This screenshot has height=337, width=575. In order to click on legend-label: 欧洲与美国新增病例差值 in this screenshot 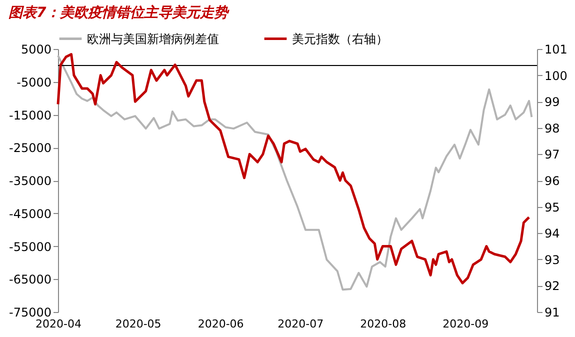, I will do `click(153, 39)`.